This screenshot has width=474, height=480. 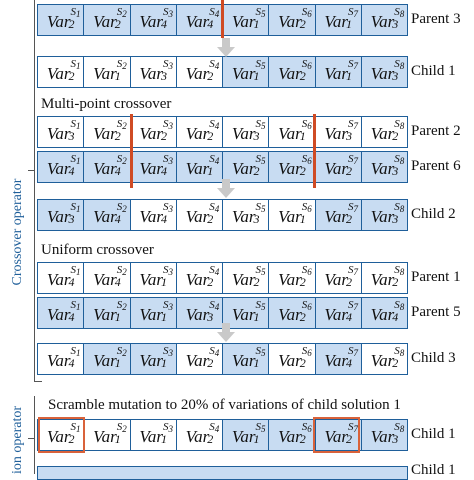 I want to click on gene-cell: Var S 7 3, so click(x=338, y=132).